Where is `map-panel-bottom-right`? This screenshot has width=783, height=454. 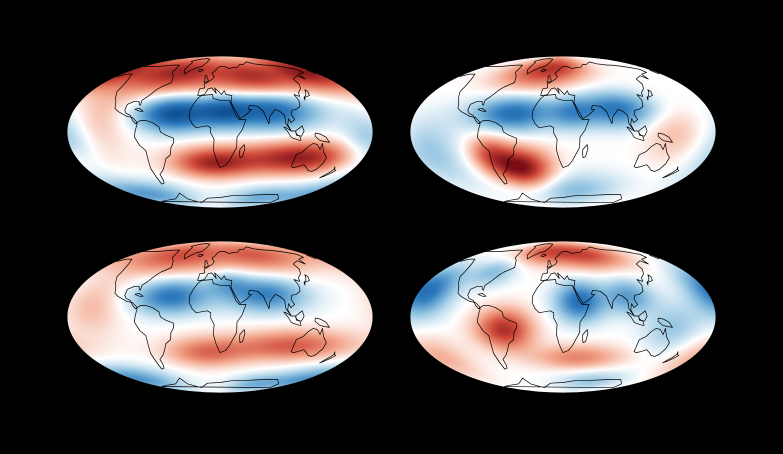 map-panel-bottom-right is located at coordinates (563, 317).